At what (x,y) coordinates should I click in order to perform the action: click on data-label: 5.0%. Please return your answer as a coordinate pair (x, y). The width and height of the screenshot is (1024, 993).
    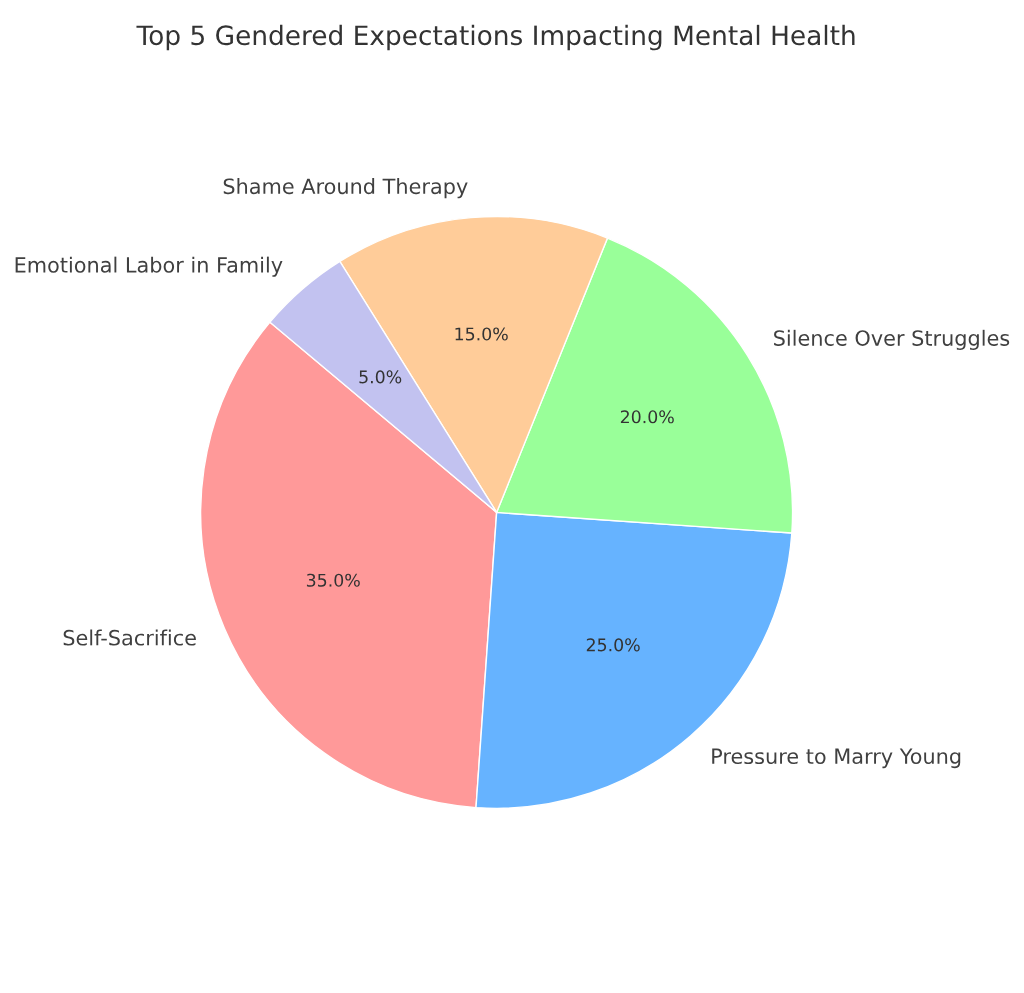
    Looking at the image, I should click on (380, 377).